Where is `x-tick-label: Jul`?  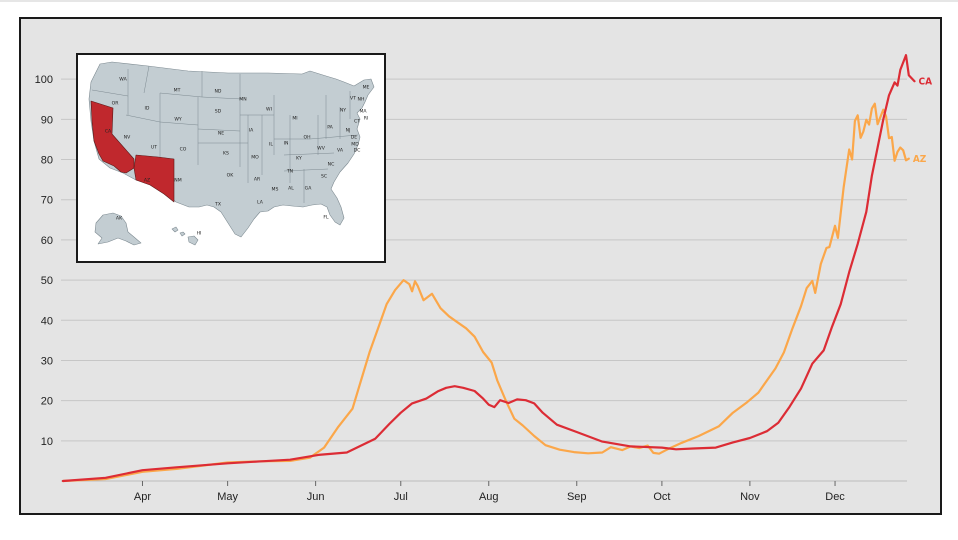 x-tick-label: Jul is located at coordinates (401, 497).